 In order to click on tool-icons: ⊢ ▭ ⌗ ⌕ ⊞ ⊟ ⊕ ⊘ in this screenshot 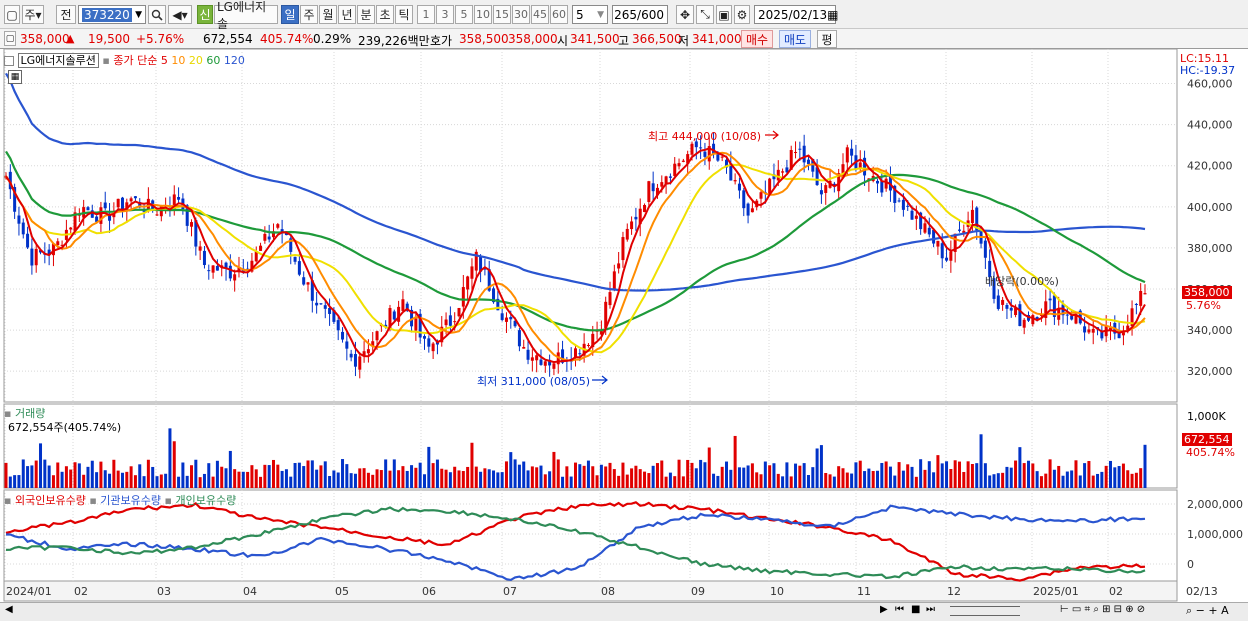, I will do `click(1103, 609)`.